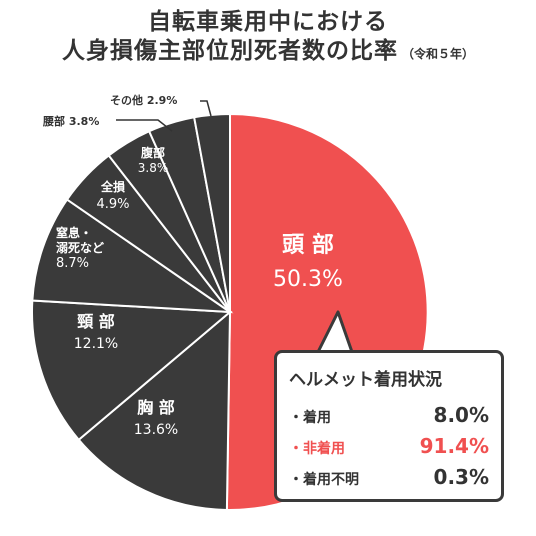  I want to click on title-line2-text: 人身損傷主部位別死者数の比率, so click(229, 50).